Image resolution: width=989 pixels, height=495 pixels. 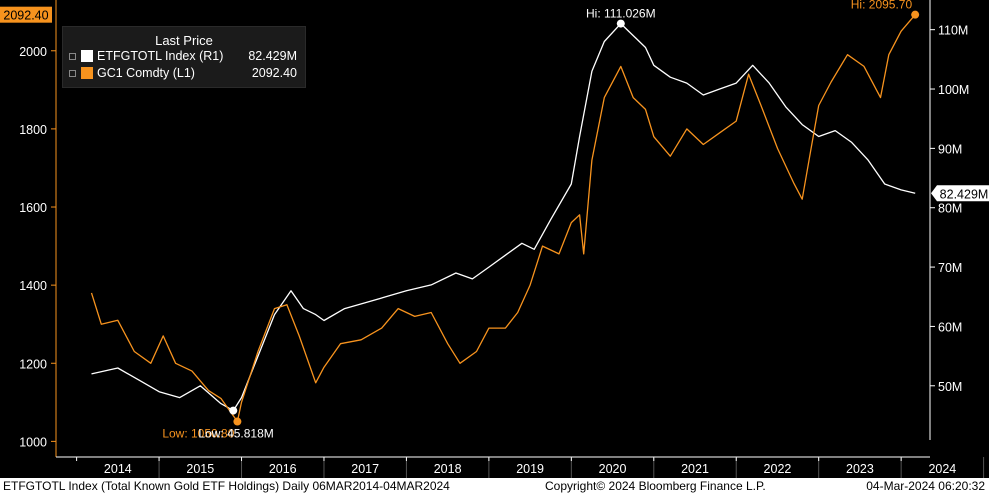 What do you see at coordinates (365, 469) in the screenshot?
I see `x-tick-label: 2017` at bounding box center [365, 469].